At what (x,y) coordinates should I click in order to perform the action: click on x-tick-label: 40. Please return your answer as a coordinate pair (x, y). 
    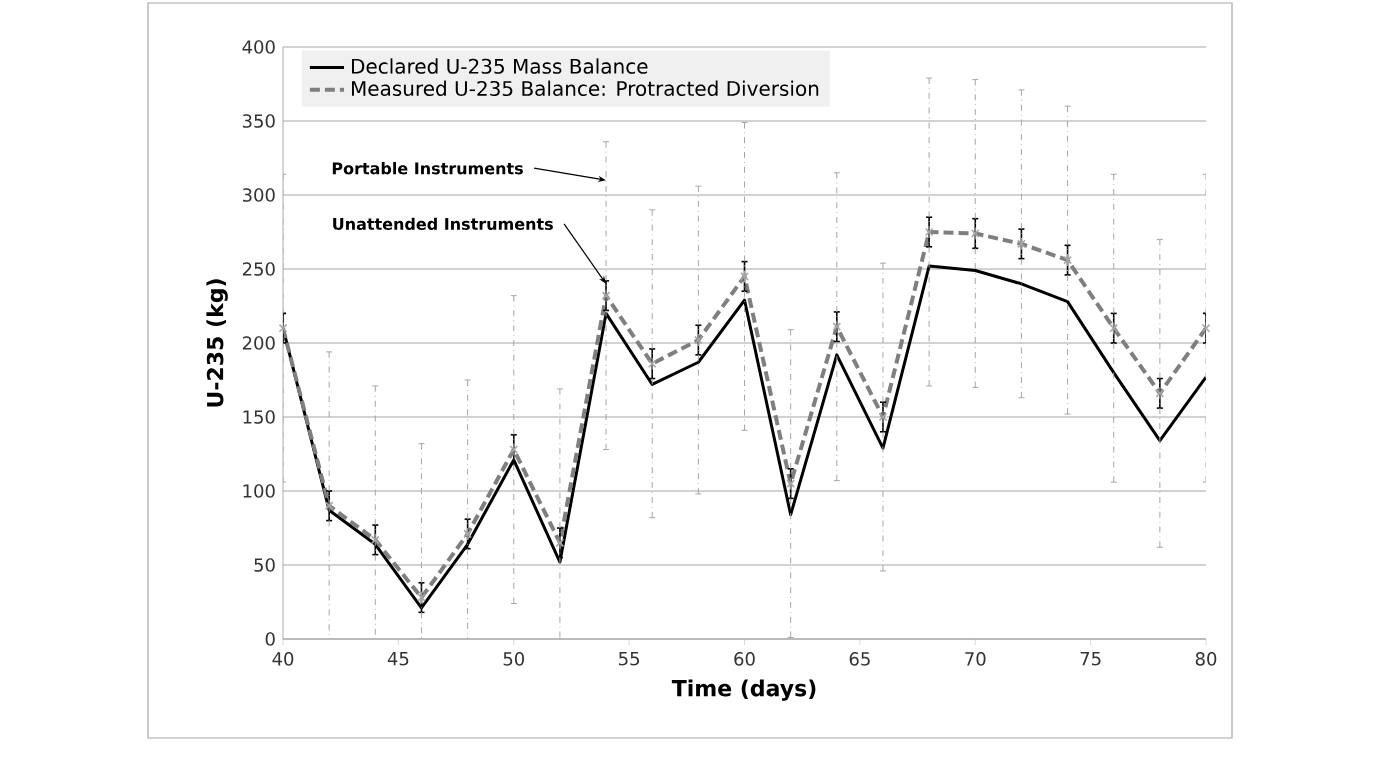
    Looking at the image, I should click on (283, 659).